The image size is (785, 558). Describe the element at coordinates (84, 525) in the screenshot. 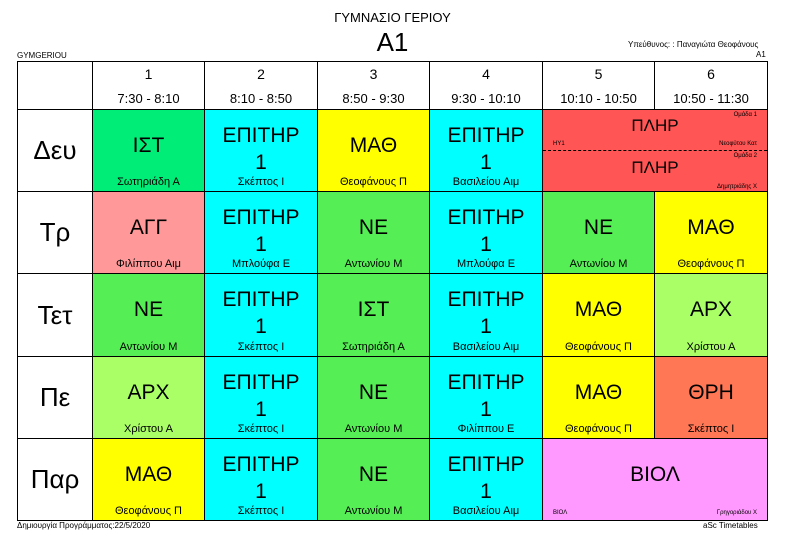

I see `created-date: Δημιουργία Προγράμματος:22/5/2020` at that location.